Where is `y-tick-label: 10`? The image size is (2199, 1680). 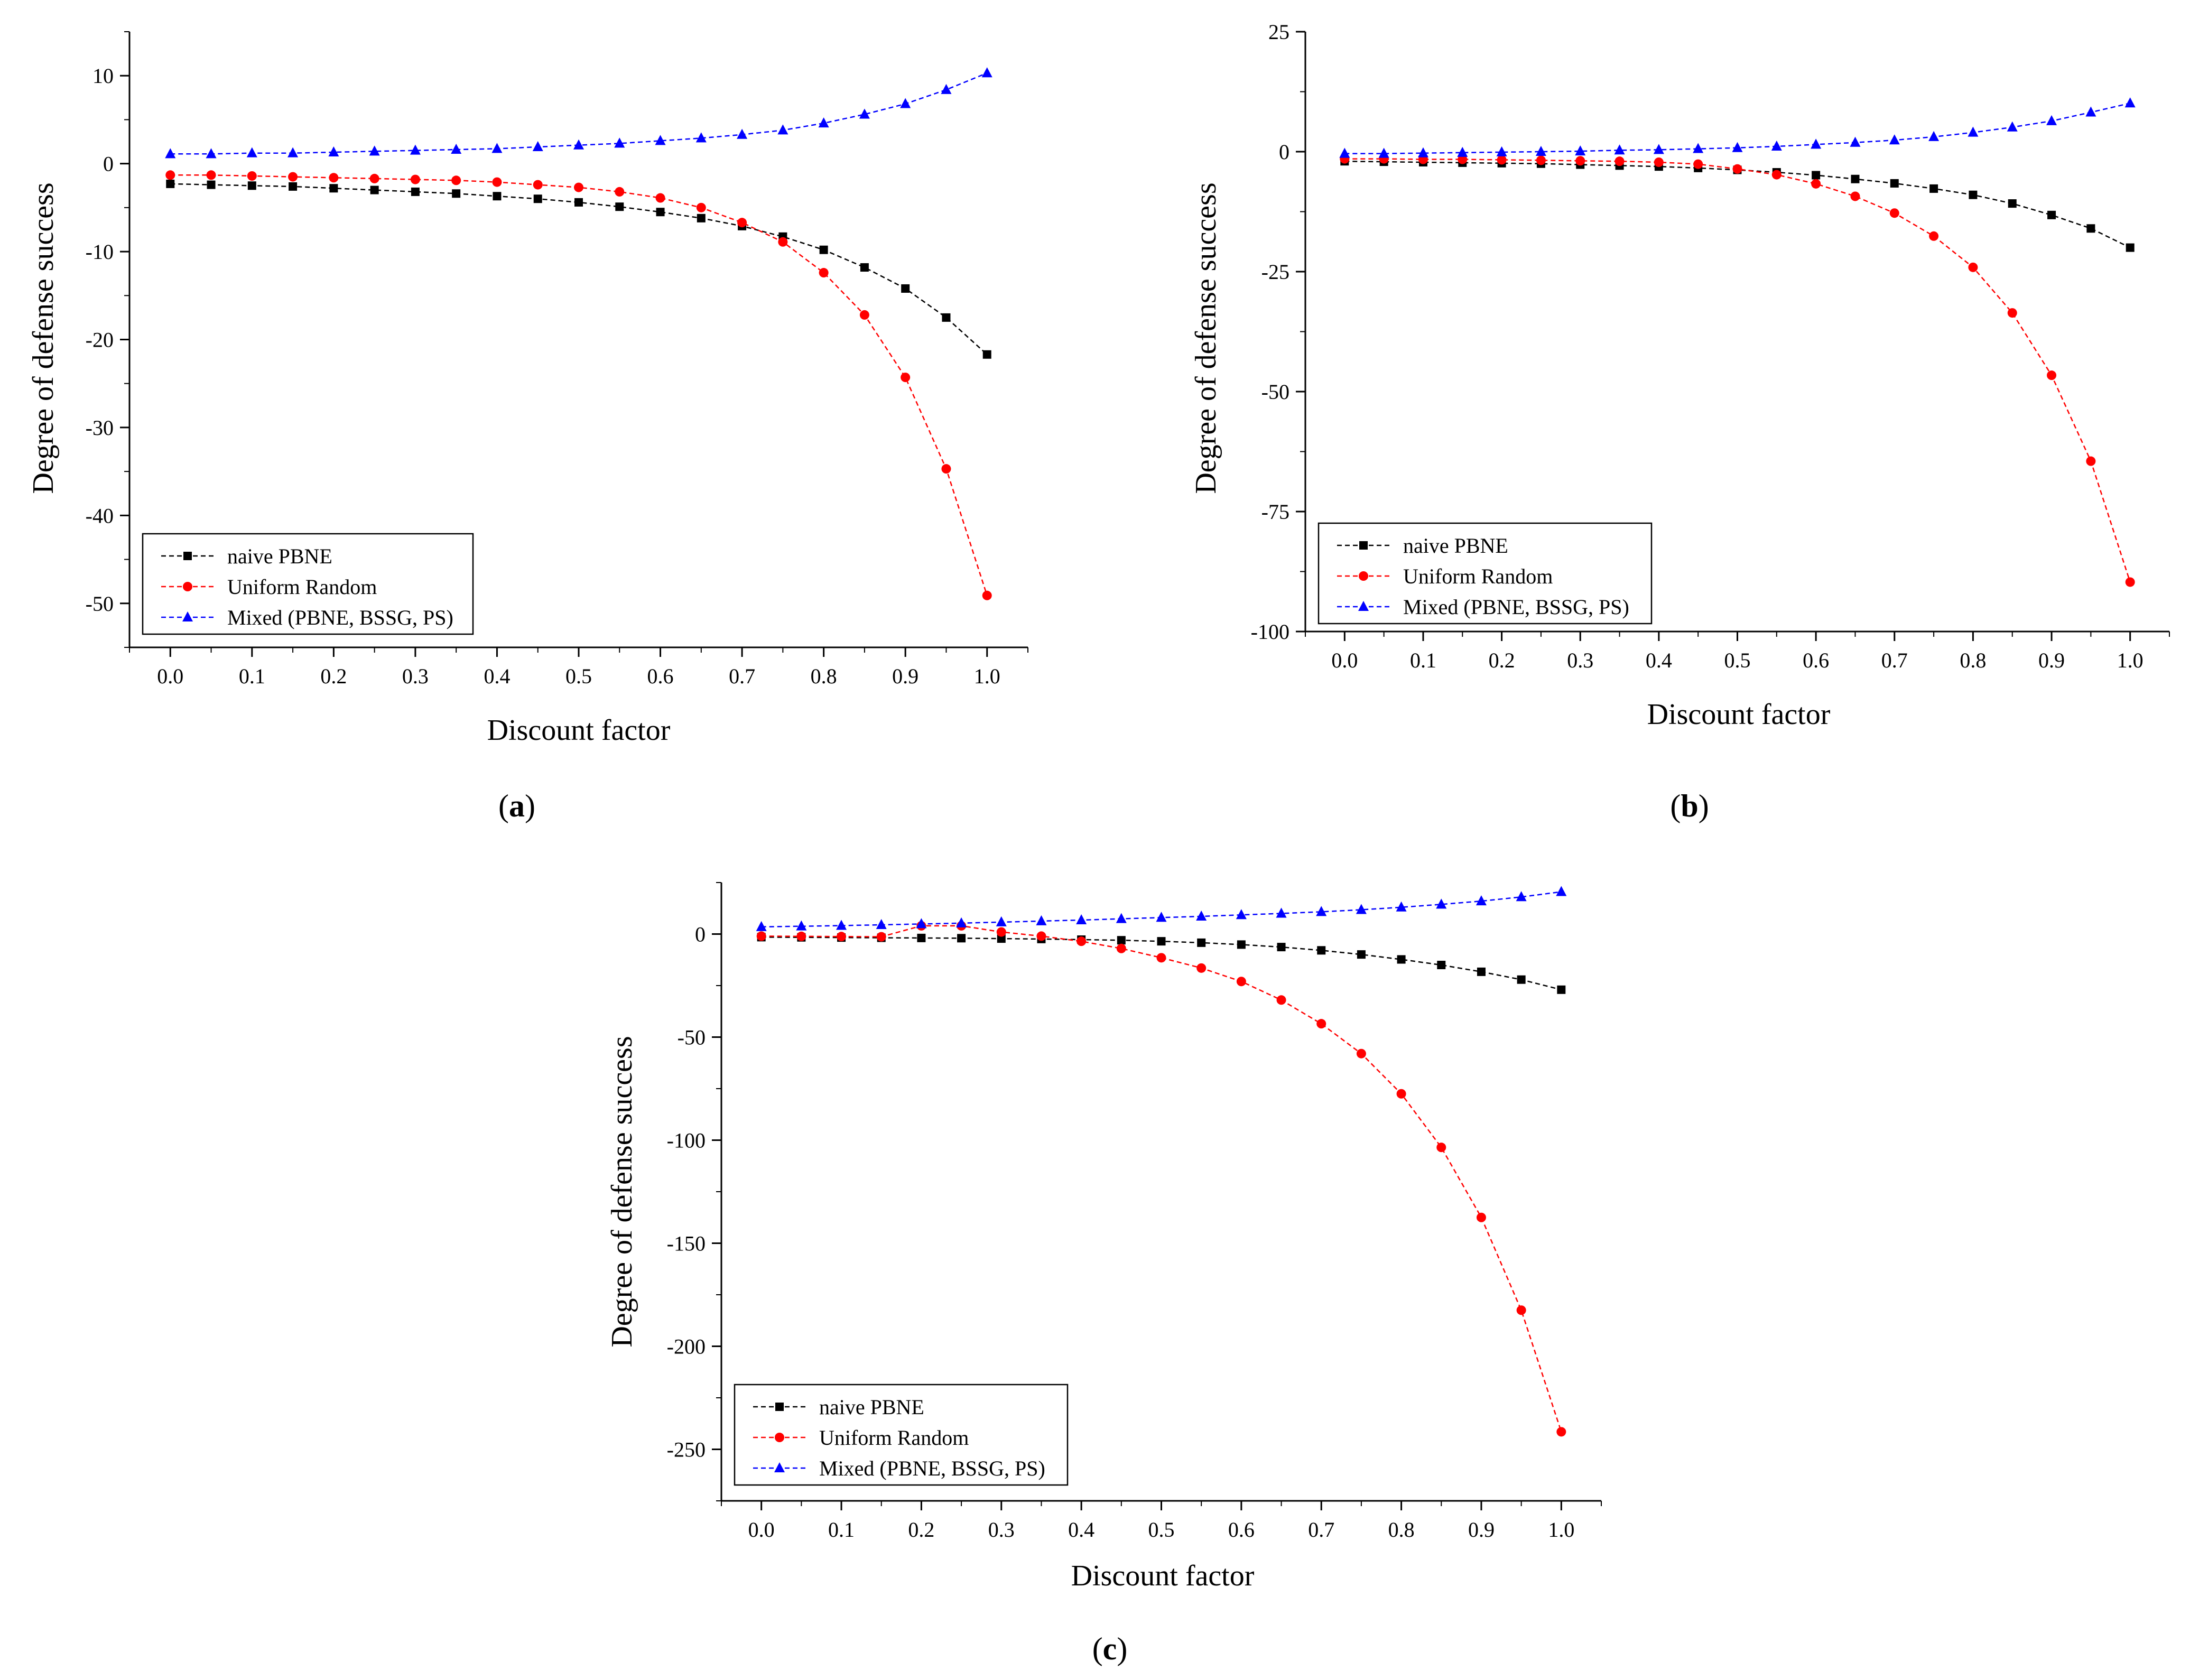
y-tick-label: 10 is located at coordinates (103, 76).